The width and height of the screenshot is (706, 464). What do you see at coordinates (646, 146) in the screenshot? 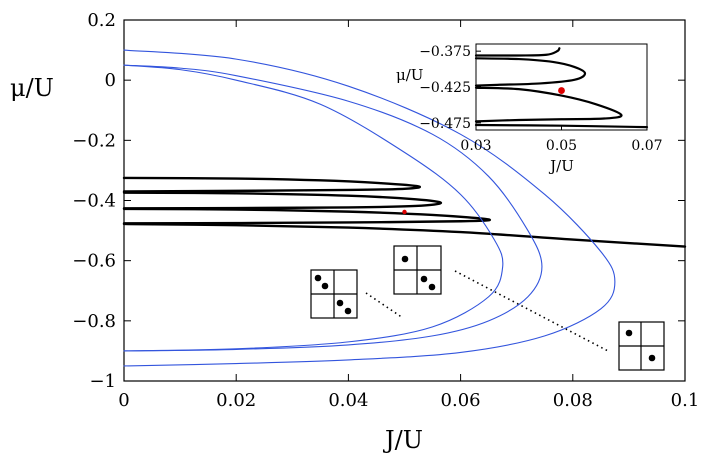
I see `inset-x-tick-label: 0.07` at bounding box center [646, 146].